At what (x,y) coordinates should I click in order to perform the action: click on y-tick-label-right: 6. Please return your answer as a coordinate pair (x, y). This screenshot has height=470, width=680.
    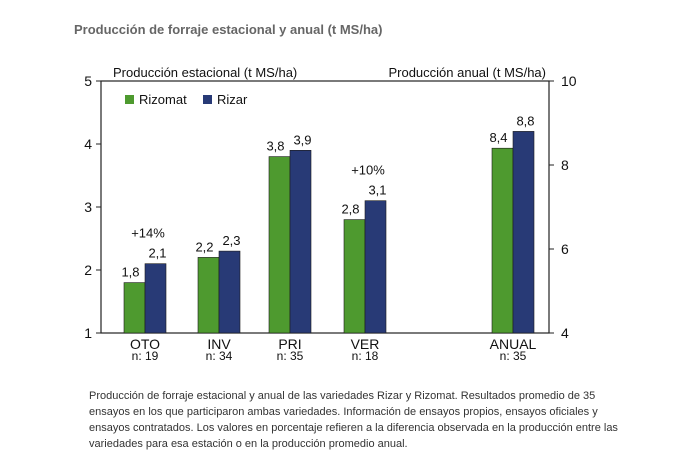
    Looking at the image, I should click on (565, 249).